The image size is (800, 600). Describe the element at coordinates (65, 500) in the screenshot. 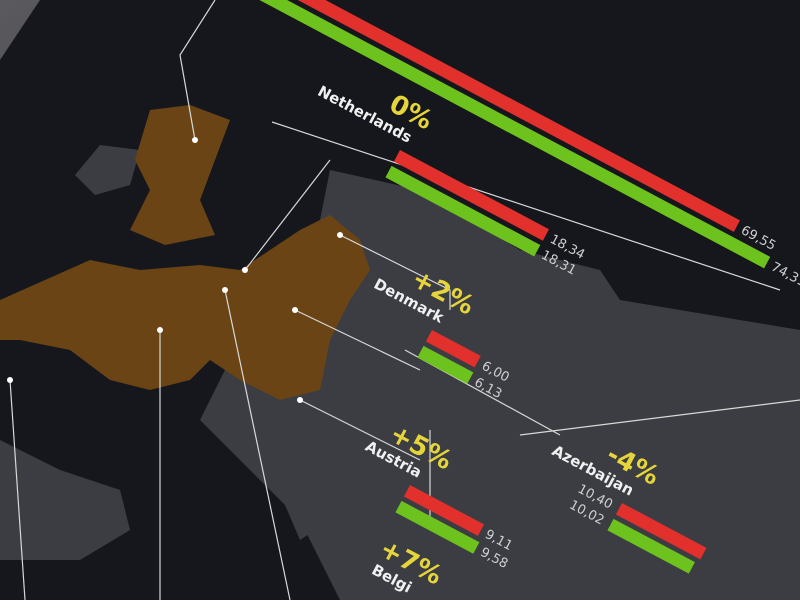

I see `map-iberia` at that location.